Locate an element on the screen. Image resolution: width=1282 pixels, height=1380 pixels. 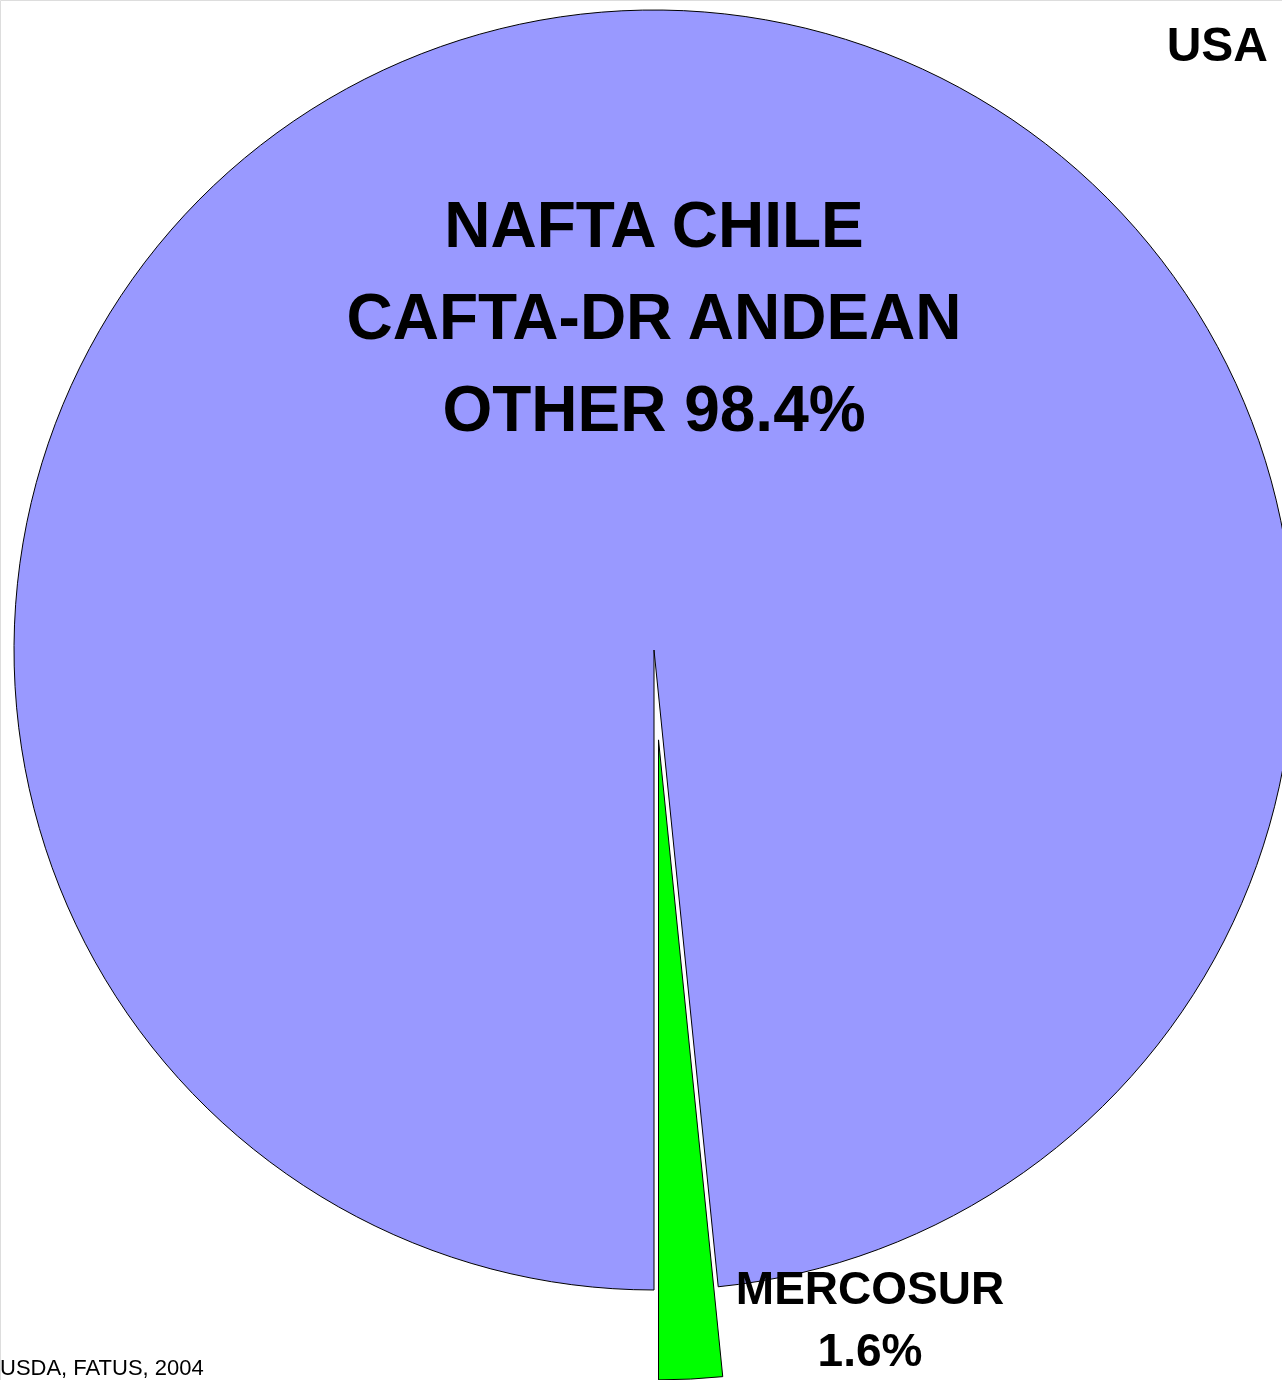
chart-title: USA is located at coordinates (1217, 44).